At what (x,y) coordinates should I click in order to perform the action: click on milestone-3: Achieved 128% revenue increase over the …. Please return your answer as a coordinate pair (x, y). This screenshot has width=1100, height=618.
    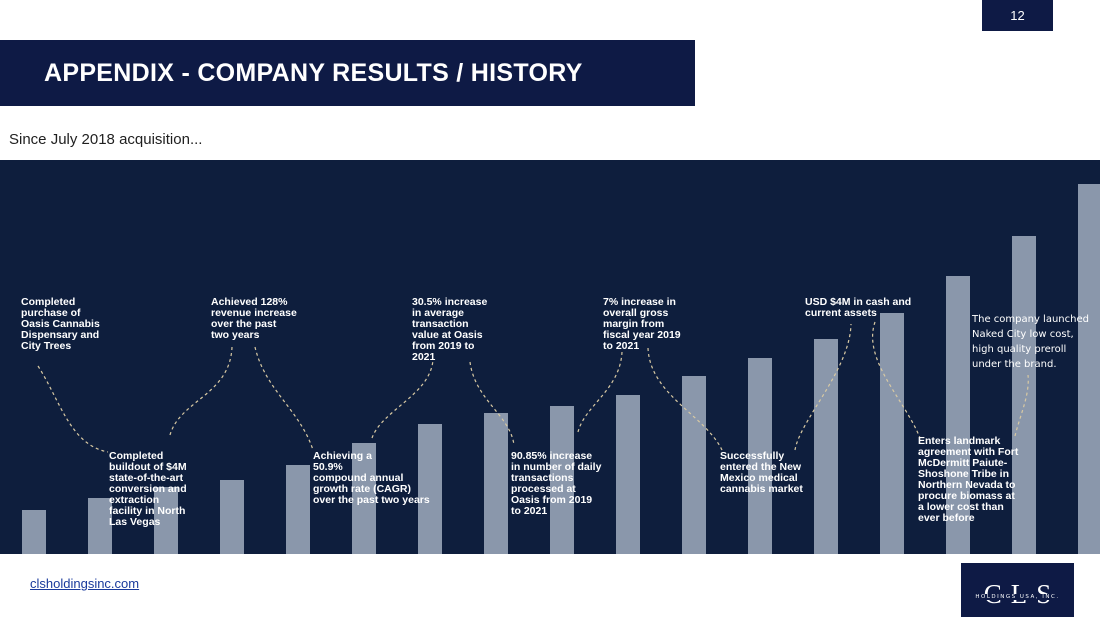
    Looking at the image, I should click on (254, 318).